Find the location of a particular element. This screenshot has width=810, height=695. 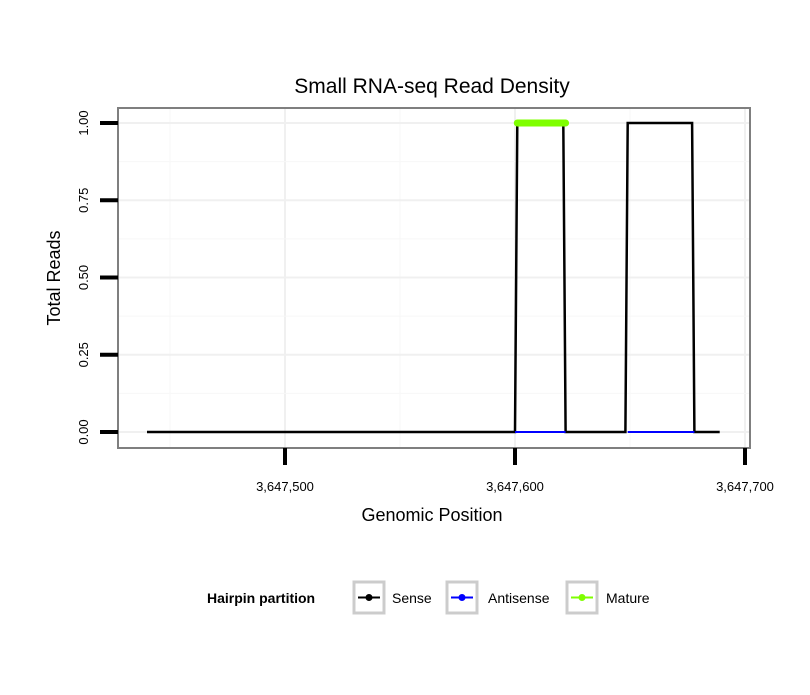

legend-label-antisense: Antisense is located at coordinates (519, 598).